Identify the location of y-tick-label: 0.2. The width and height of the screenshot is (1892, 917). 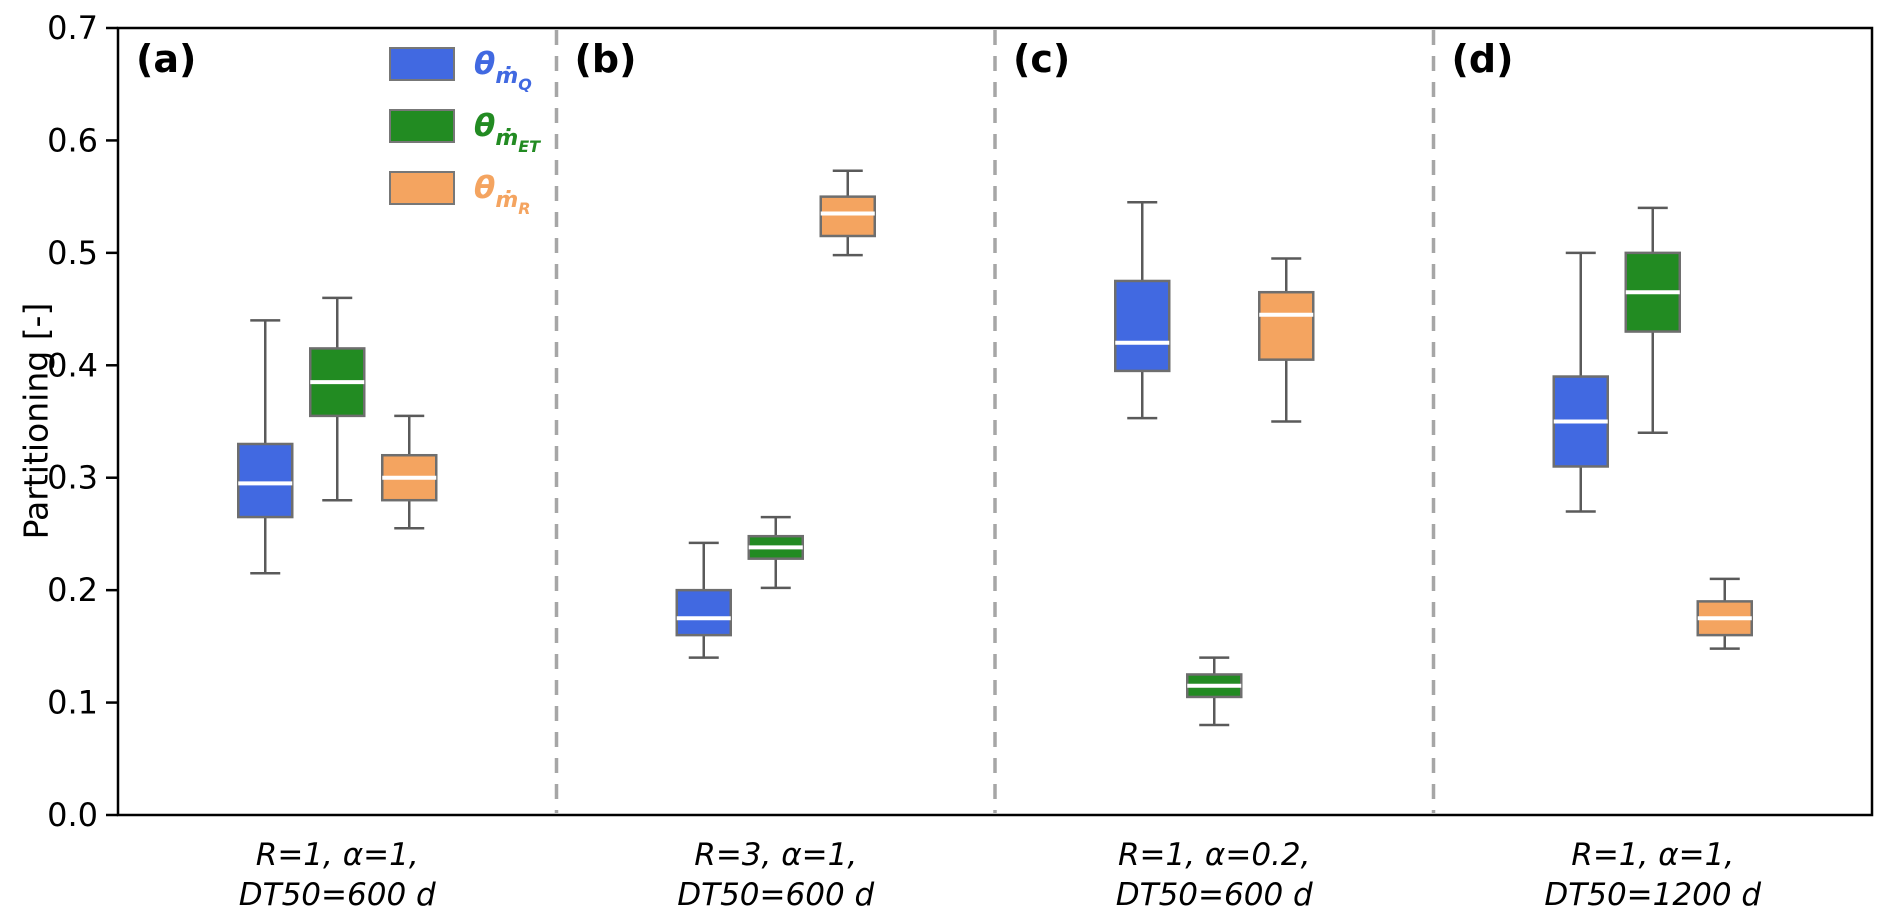
(72, 590).